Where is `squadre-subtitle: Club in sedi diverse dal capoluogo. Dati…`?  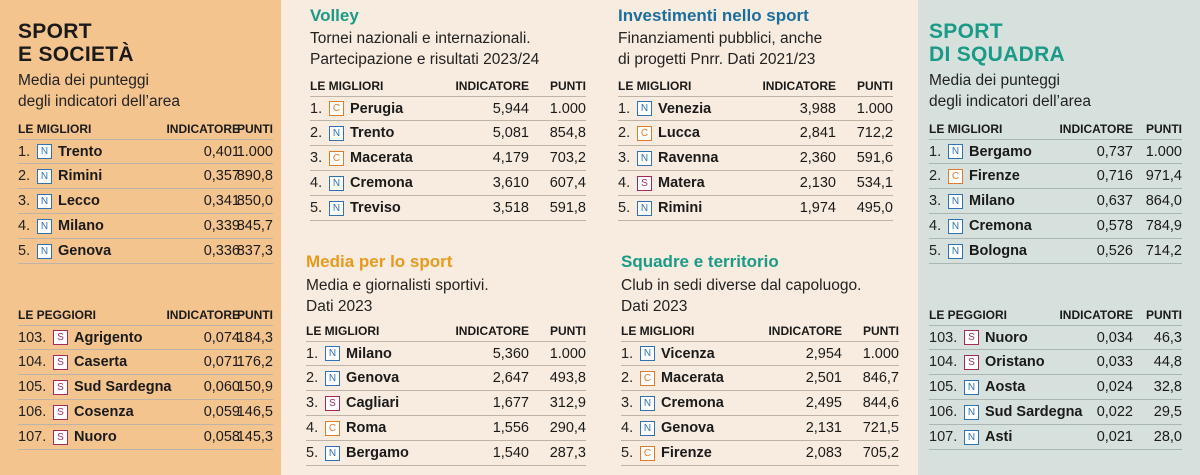 squadre-subtitle: Club in sedi diverse dal capoluogo. Dati… is located at coordinates (741, 296).